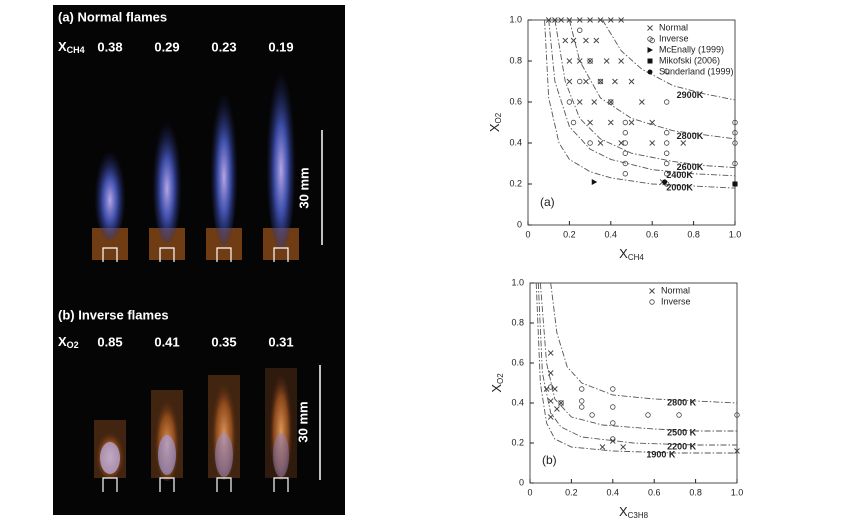 The width and height of the screenshot is (850, 522). I want to click on isotherm-label: 1900 K, so click(661, 454).